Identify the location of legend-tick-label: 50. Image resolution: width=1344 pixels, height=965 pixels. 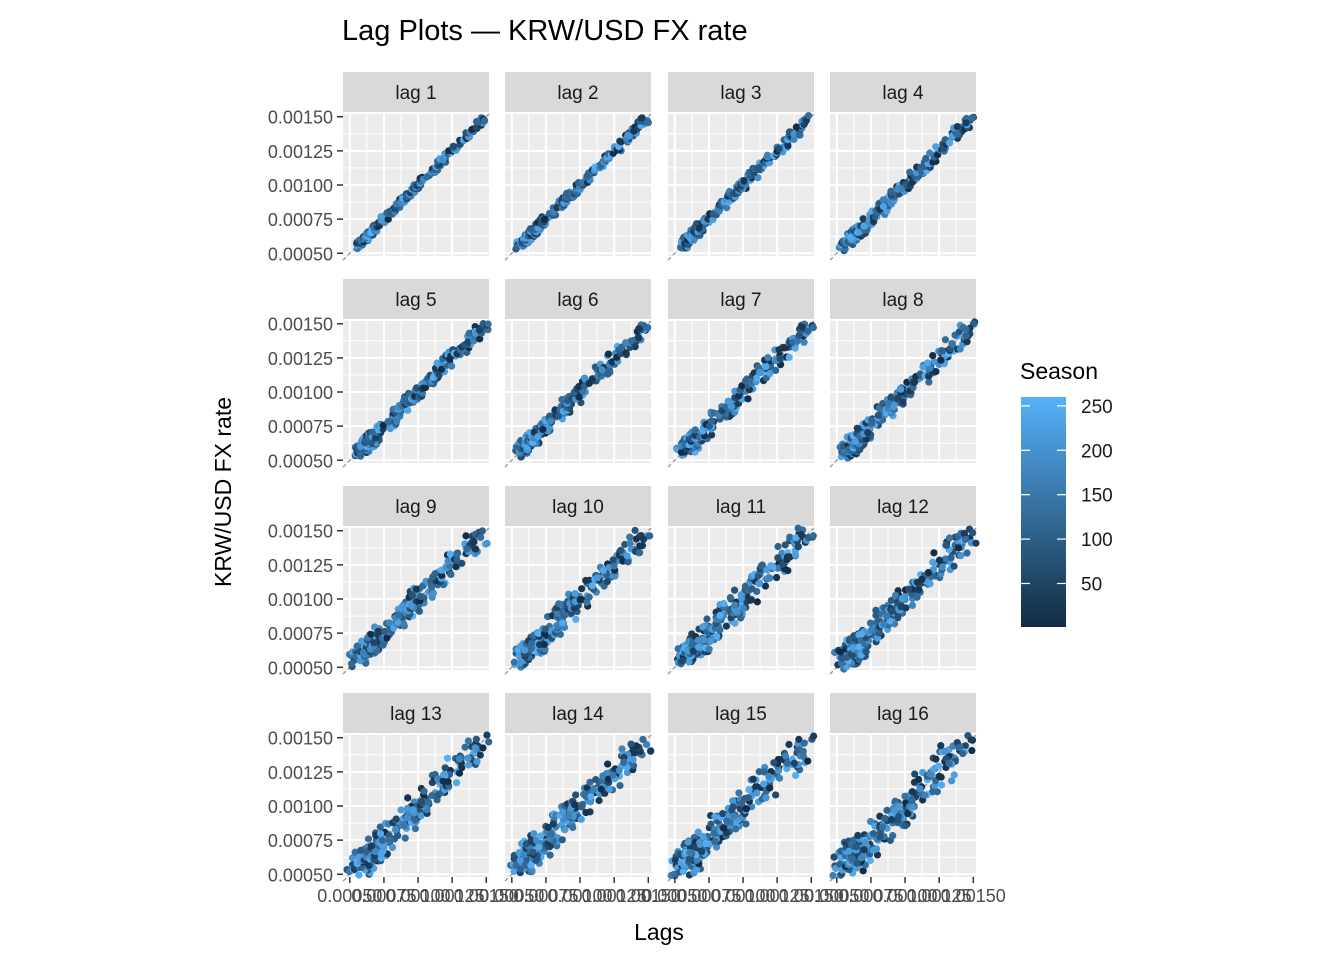
(1091, 584).